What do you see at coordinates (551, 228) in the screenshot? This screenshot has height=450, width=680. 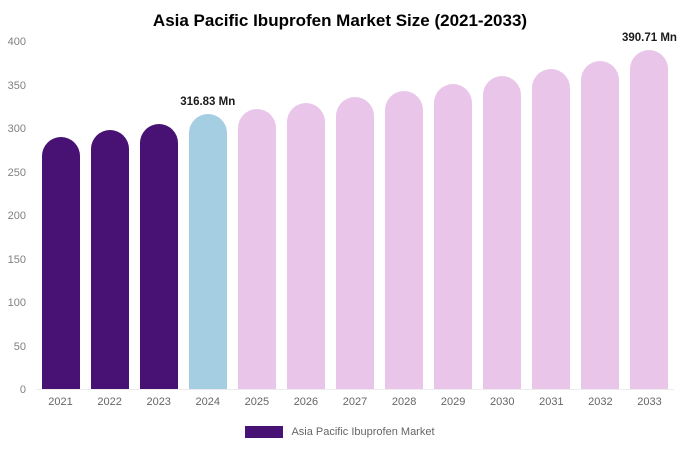 I see `bar-2031` at bounding box center [551, 228].